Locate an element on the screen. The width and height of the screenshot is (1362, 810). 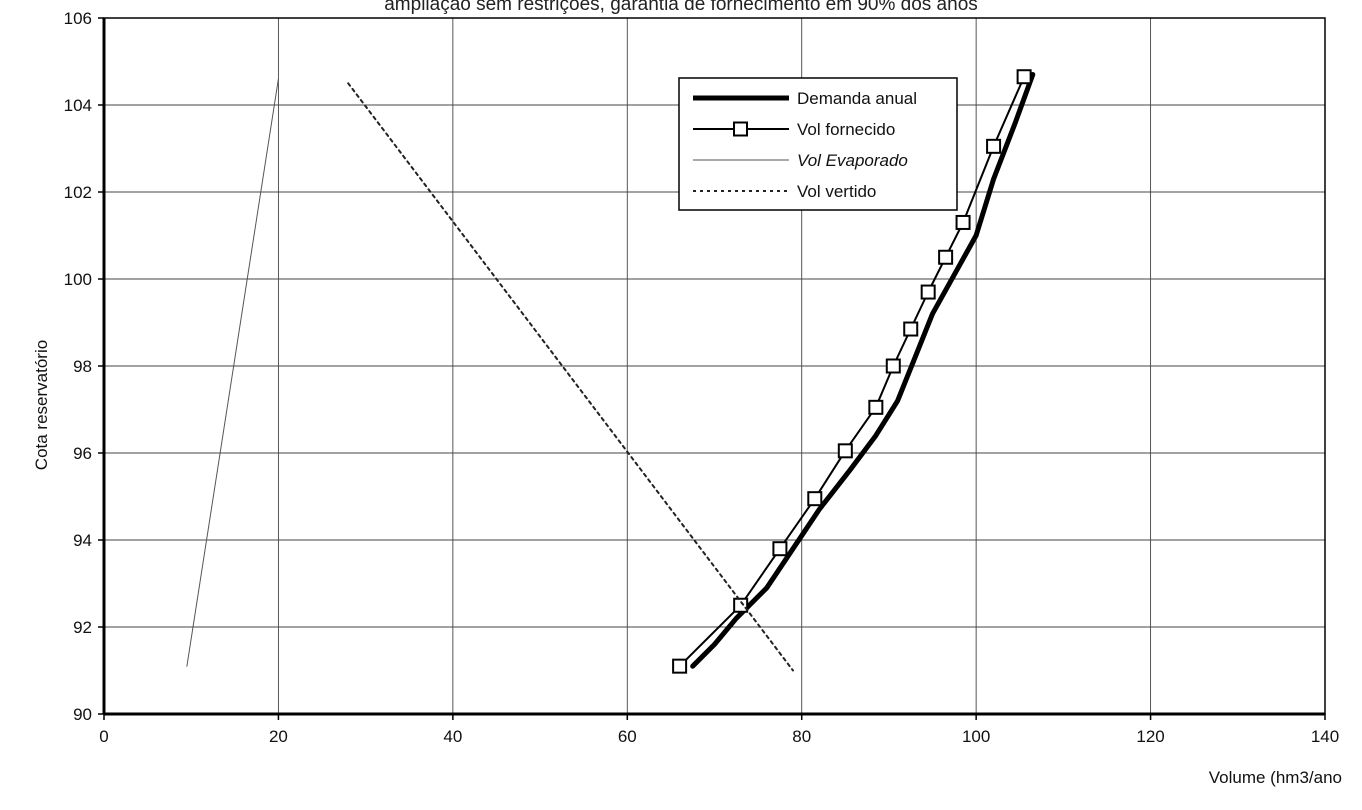
legend-label: Vol fornecido is located at coordinates (846, 129).